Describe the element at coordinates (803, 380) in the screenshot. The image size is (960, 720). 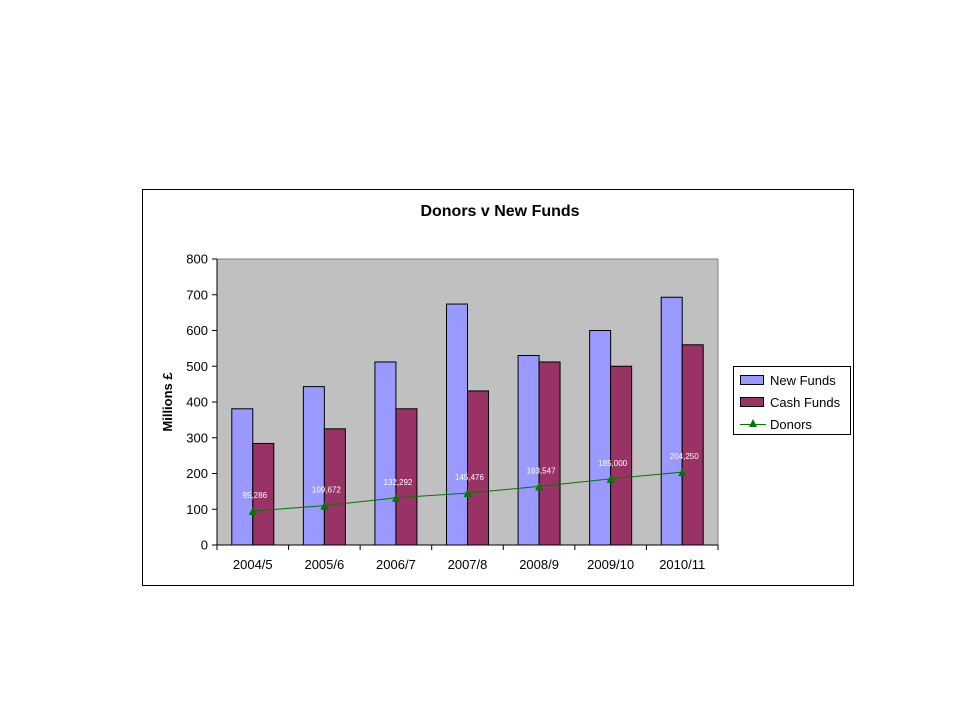
I see `legend-label-new-funds: New Funds` at that location.